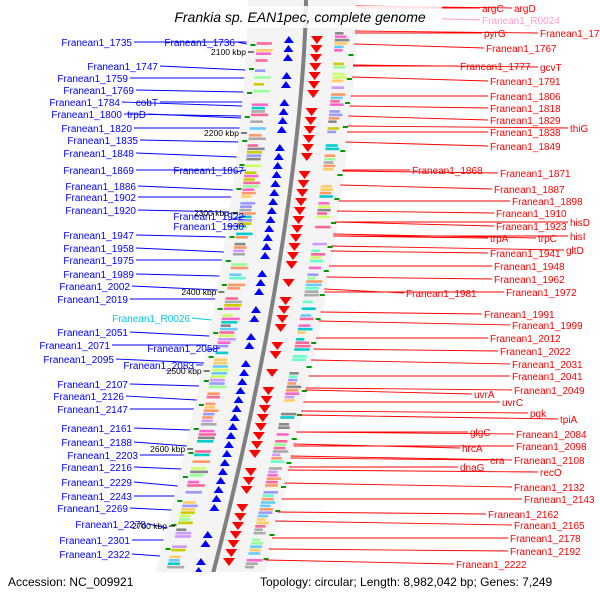  Describe the element at coordinates (100, 187) in the screenshot. I see `gene-label-left: Franean1_1886` at that location.